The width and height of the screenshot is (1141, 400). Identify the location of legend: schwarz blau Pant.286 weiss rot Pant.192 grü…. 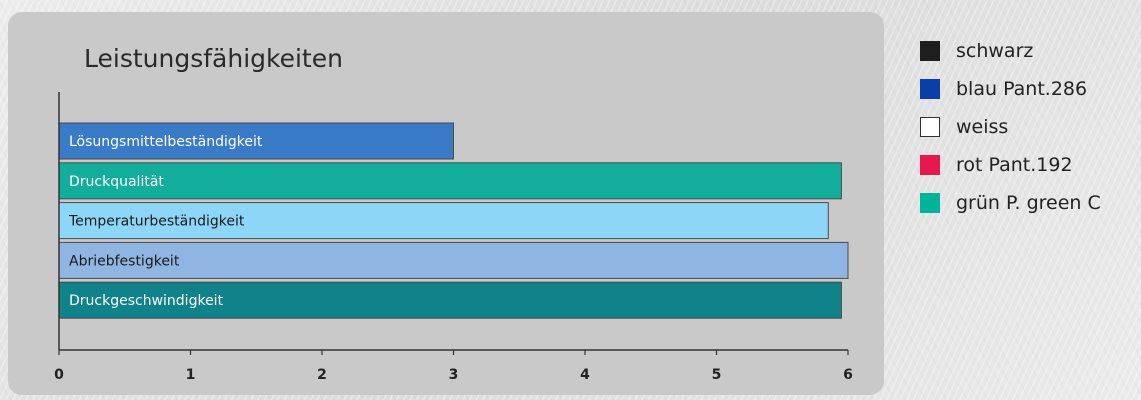
(1010, 127).